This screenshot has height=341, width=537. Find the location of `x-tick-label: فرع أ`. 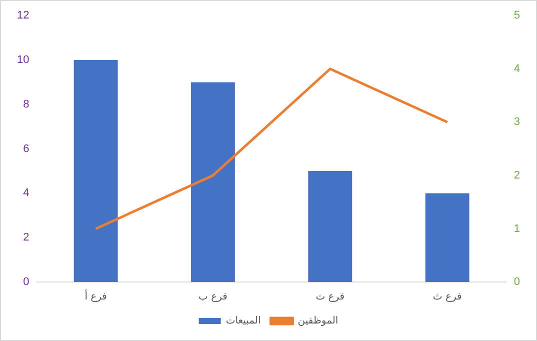

x-tick-label: فرع أ is located at coordinates (96, 296).